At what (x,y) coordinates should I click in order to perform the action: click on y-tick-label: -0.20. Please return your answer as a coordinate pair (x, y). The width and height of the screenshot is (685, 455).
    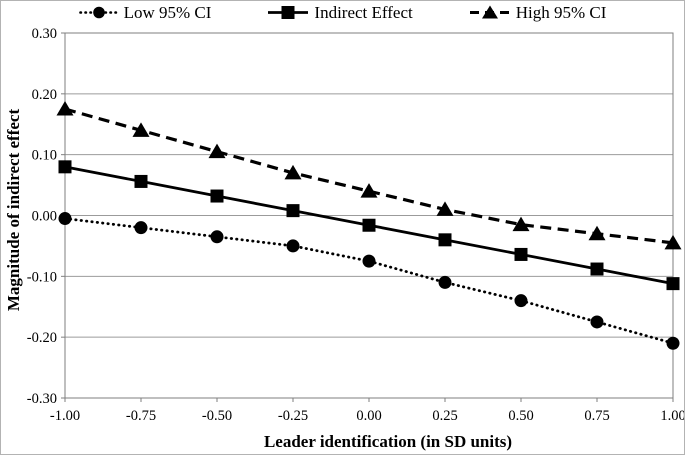
    Looking at the image, I should click on (42, 338).